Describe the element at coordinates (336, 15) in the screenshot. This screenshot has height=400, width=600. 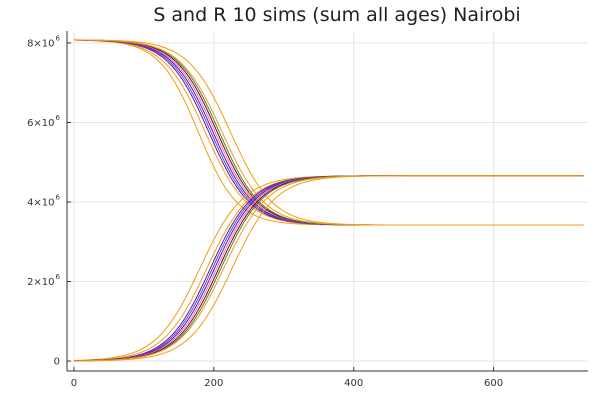
I see `chart-title: S and R 10 sims (sum all ages) Nairobi` at that location.